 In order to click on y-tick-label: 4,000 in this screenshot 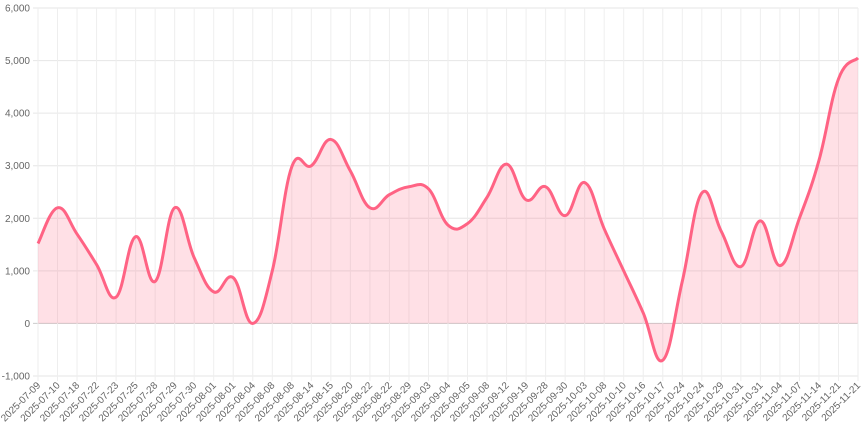, I will do `click(17, 114)`.